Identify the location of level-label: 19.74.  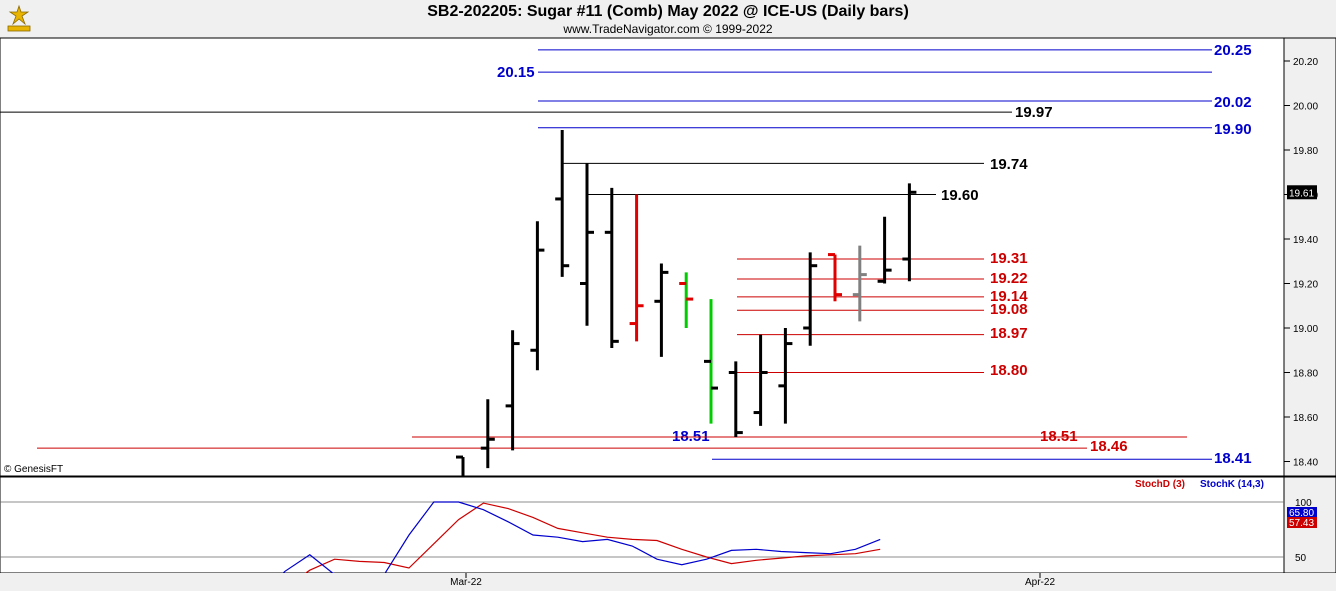
(1009, 164).